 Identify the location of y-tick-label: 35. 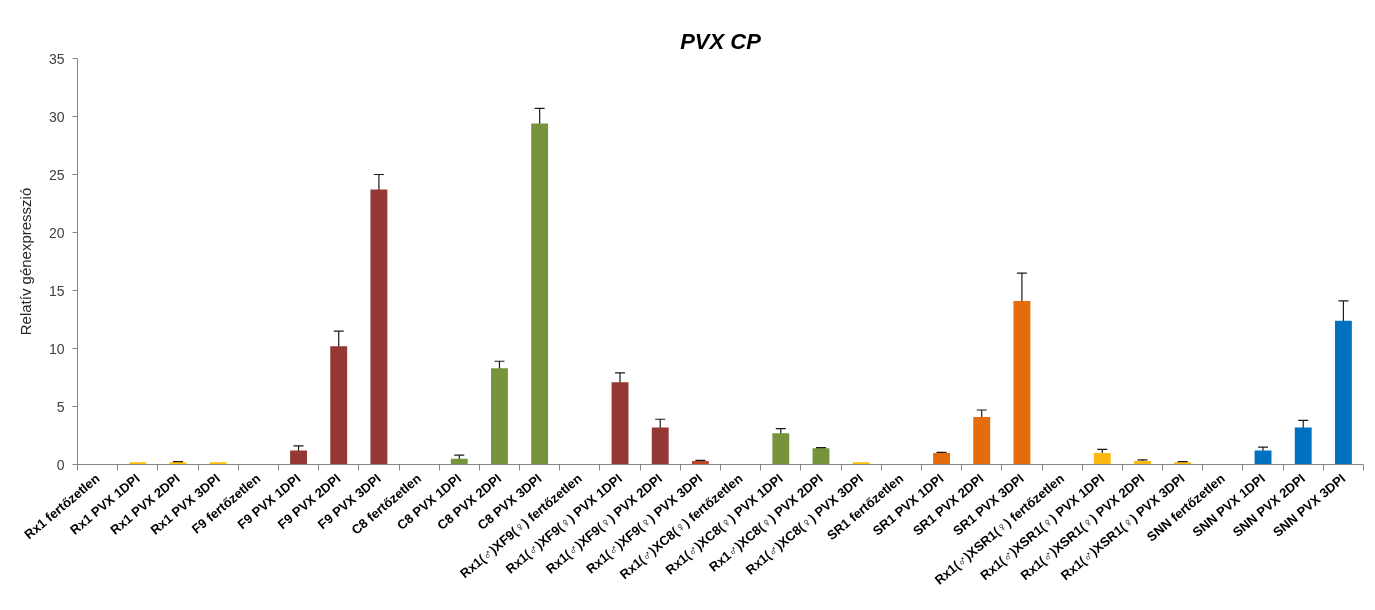
(56, 58).